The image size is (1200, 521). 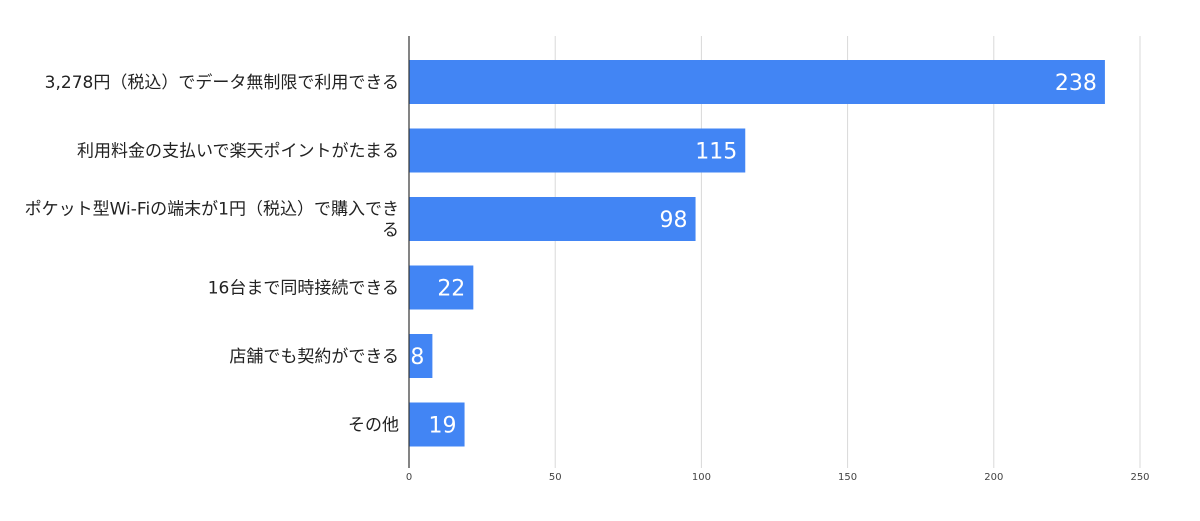 What do you see at coordinates (847, 477) in the screenshot?
I see `x-tick-label-150: 150` at bounding box center [847, 477].